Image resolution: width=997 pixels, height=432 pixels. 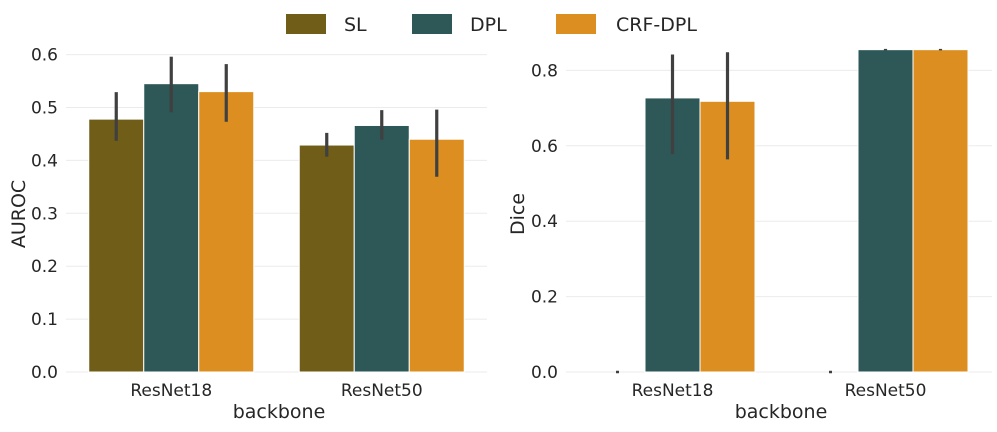 What do you see at coordinates (488, 25) in the screenshot?
I see `legend-label-dpl: DPL` at bounding box center [488, 25].